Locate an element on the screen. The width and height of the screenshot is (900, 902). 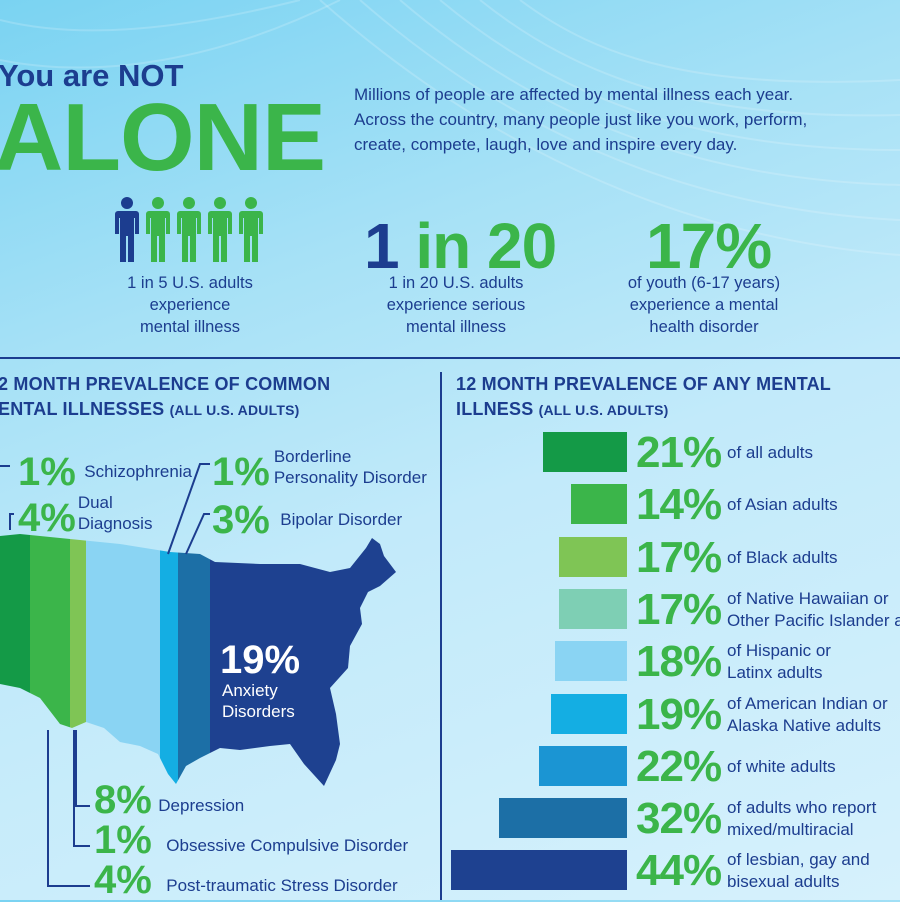
label-text: Depression is located at coordinates (201, 805).